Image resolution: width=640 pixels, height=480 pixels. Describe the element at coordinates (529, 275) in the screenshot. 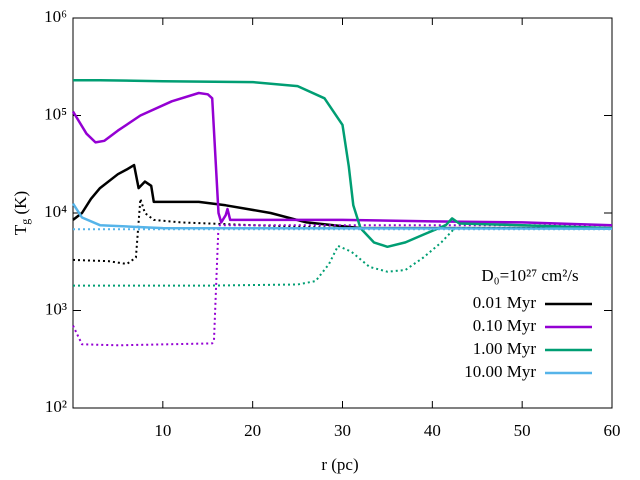

I see `legend-title: D₀=10²⁷ cm²/s` at that location.